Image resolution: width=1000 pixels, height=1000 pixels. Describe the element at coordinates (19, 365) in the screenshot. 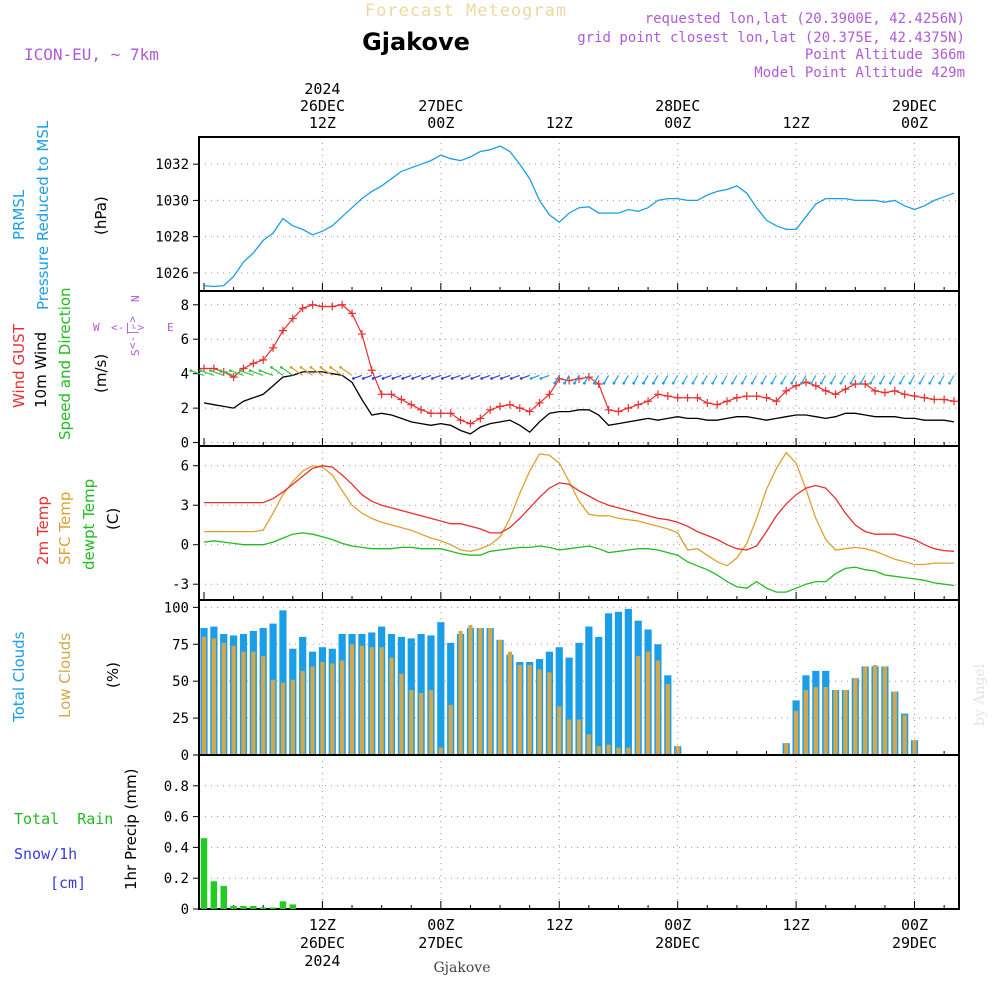

I see `gust-label: Wind GUST` at that location.